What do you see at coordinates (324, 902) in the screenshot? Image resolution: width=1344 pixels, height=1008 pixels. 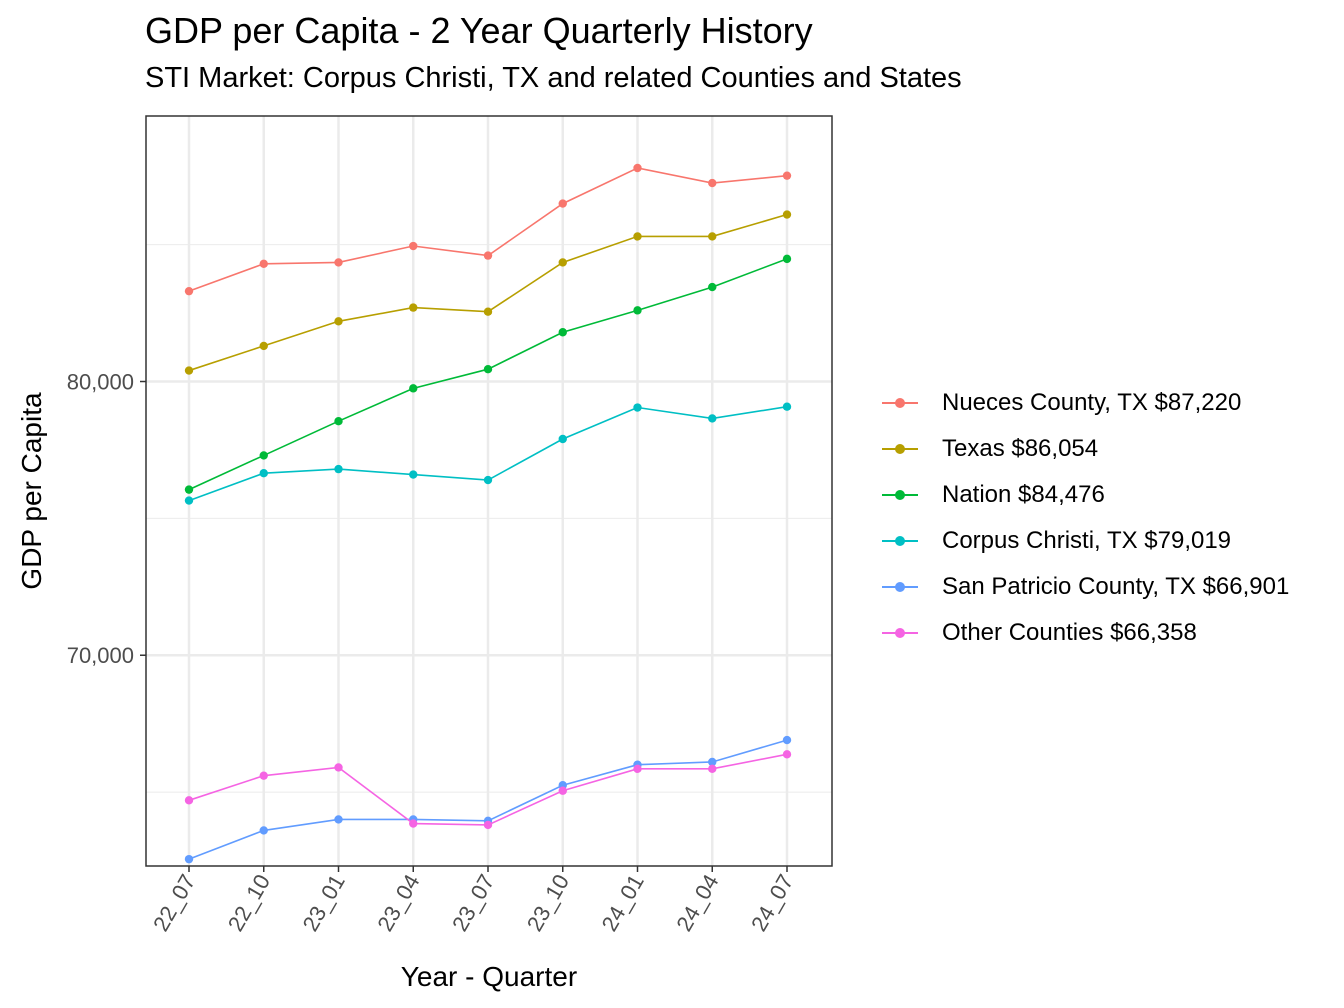 I see `x-tick-label: 23_01` at bounding box center [324, 902].